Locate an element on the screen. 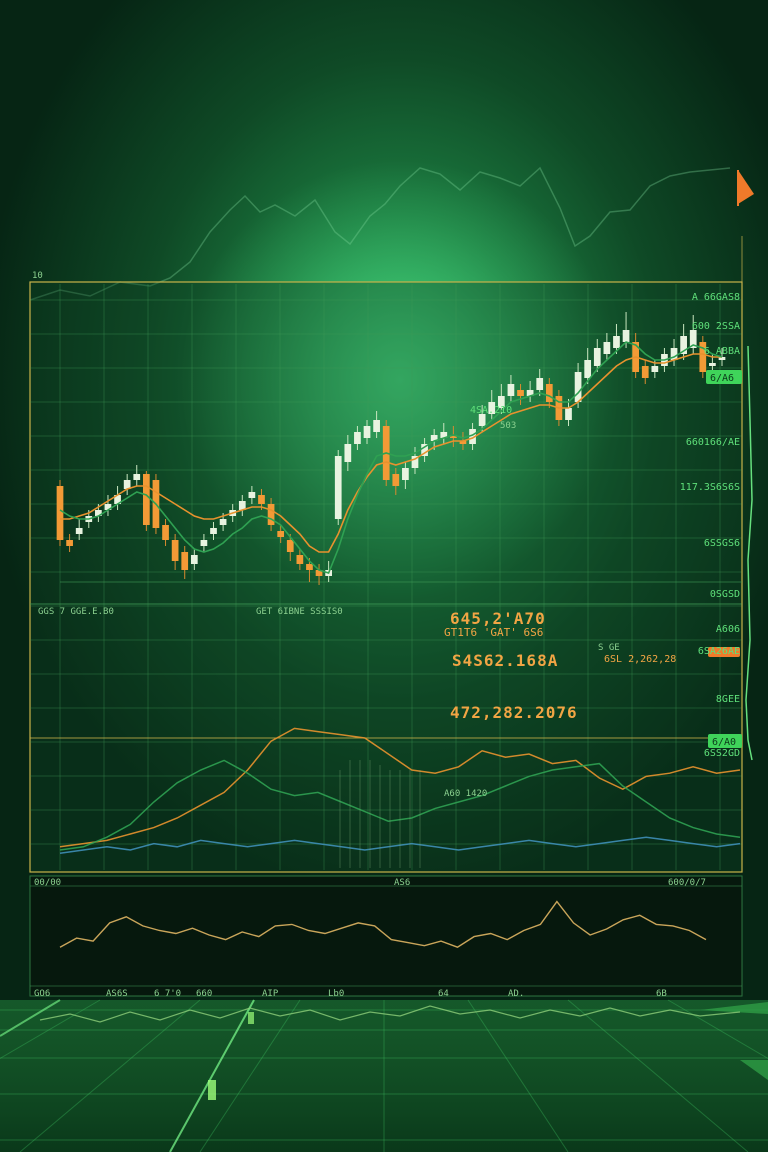 This screenshot has width=768, height=1152. main-price-1: 645,2'A70 is located at coordinates (498, 618).